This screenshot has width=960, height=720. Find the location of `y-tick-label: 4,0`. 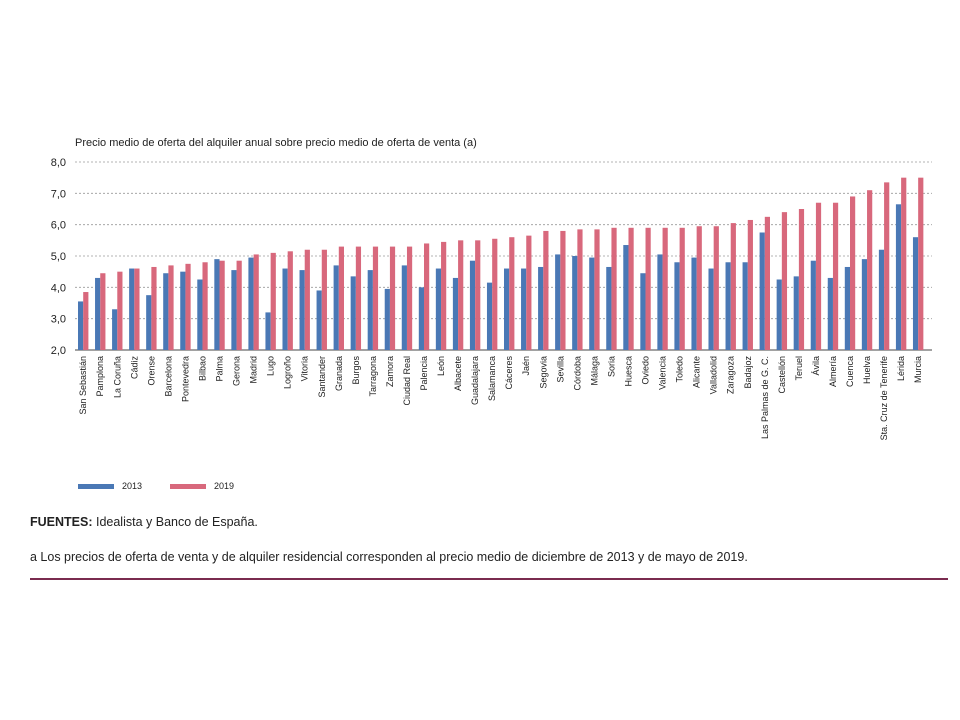

y-tick-label: 4,0 is located at coordinates (58, 288).